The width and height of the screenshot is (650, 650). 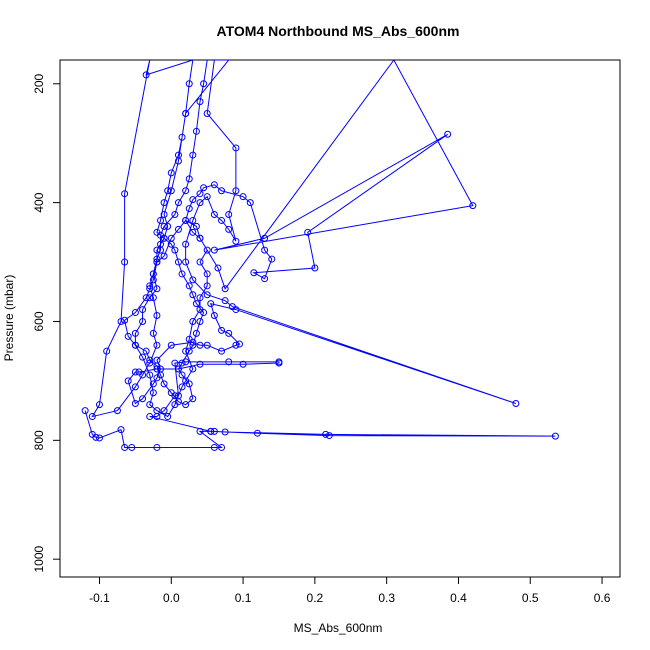 I want to click on y-tick-label: 200, so click(x=39, y=83).